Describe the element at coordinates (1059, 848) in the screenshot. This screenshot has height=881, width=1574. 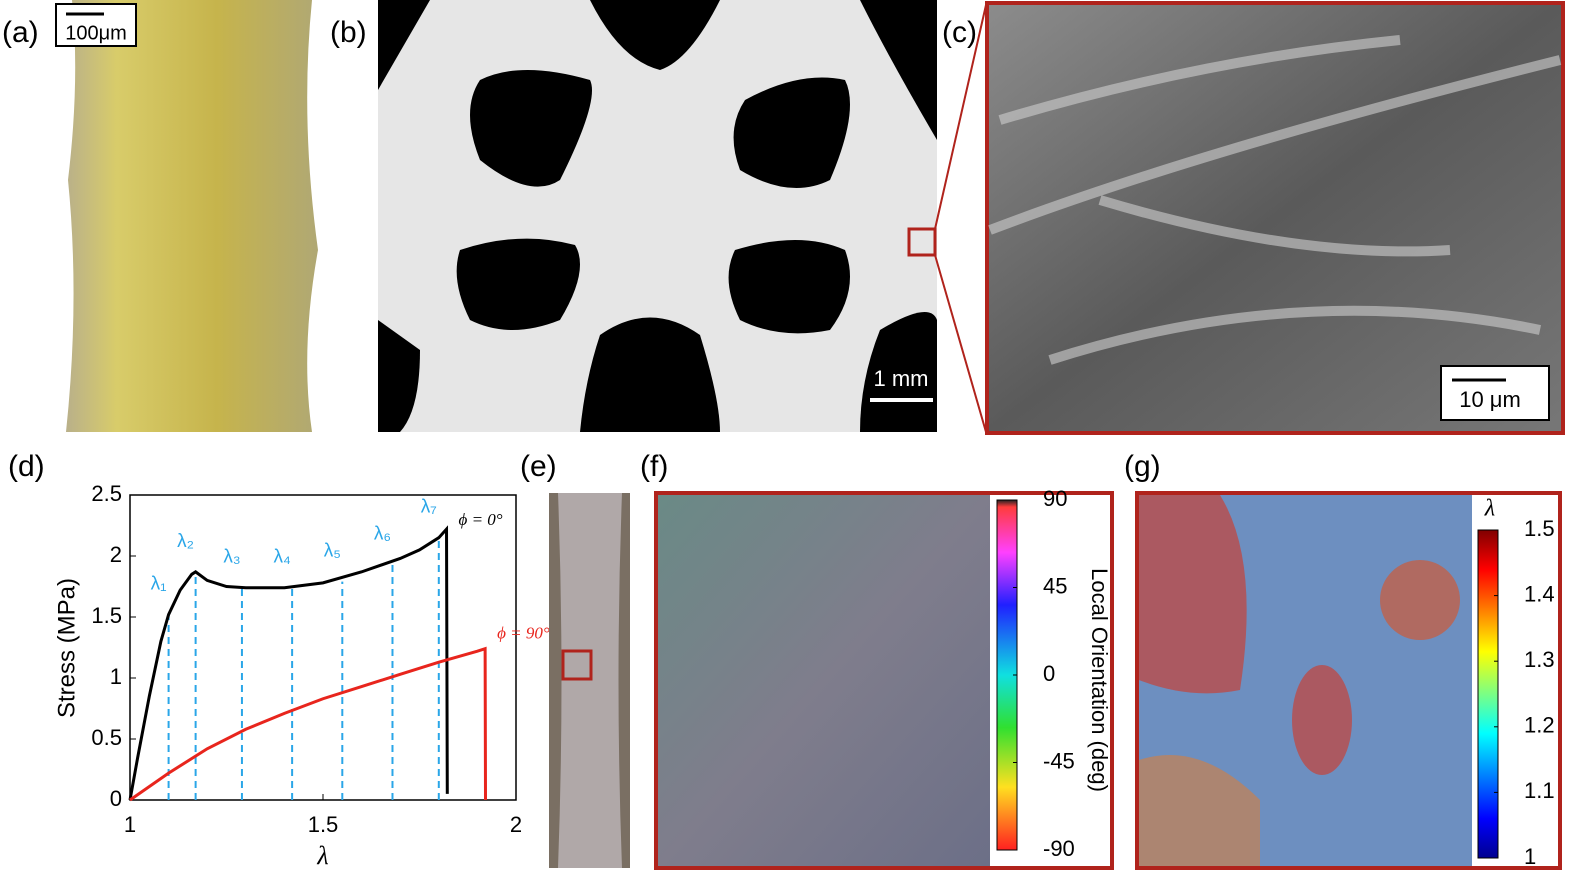
I see `colorbar-tick-label: -90` at that location.